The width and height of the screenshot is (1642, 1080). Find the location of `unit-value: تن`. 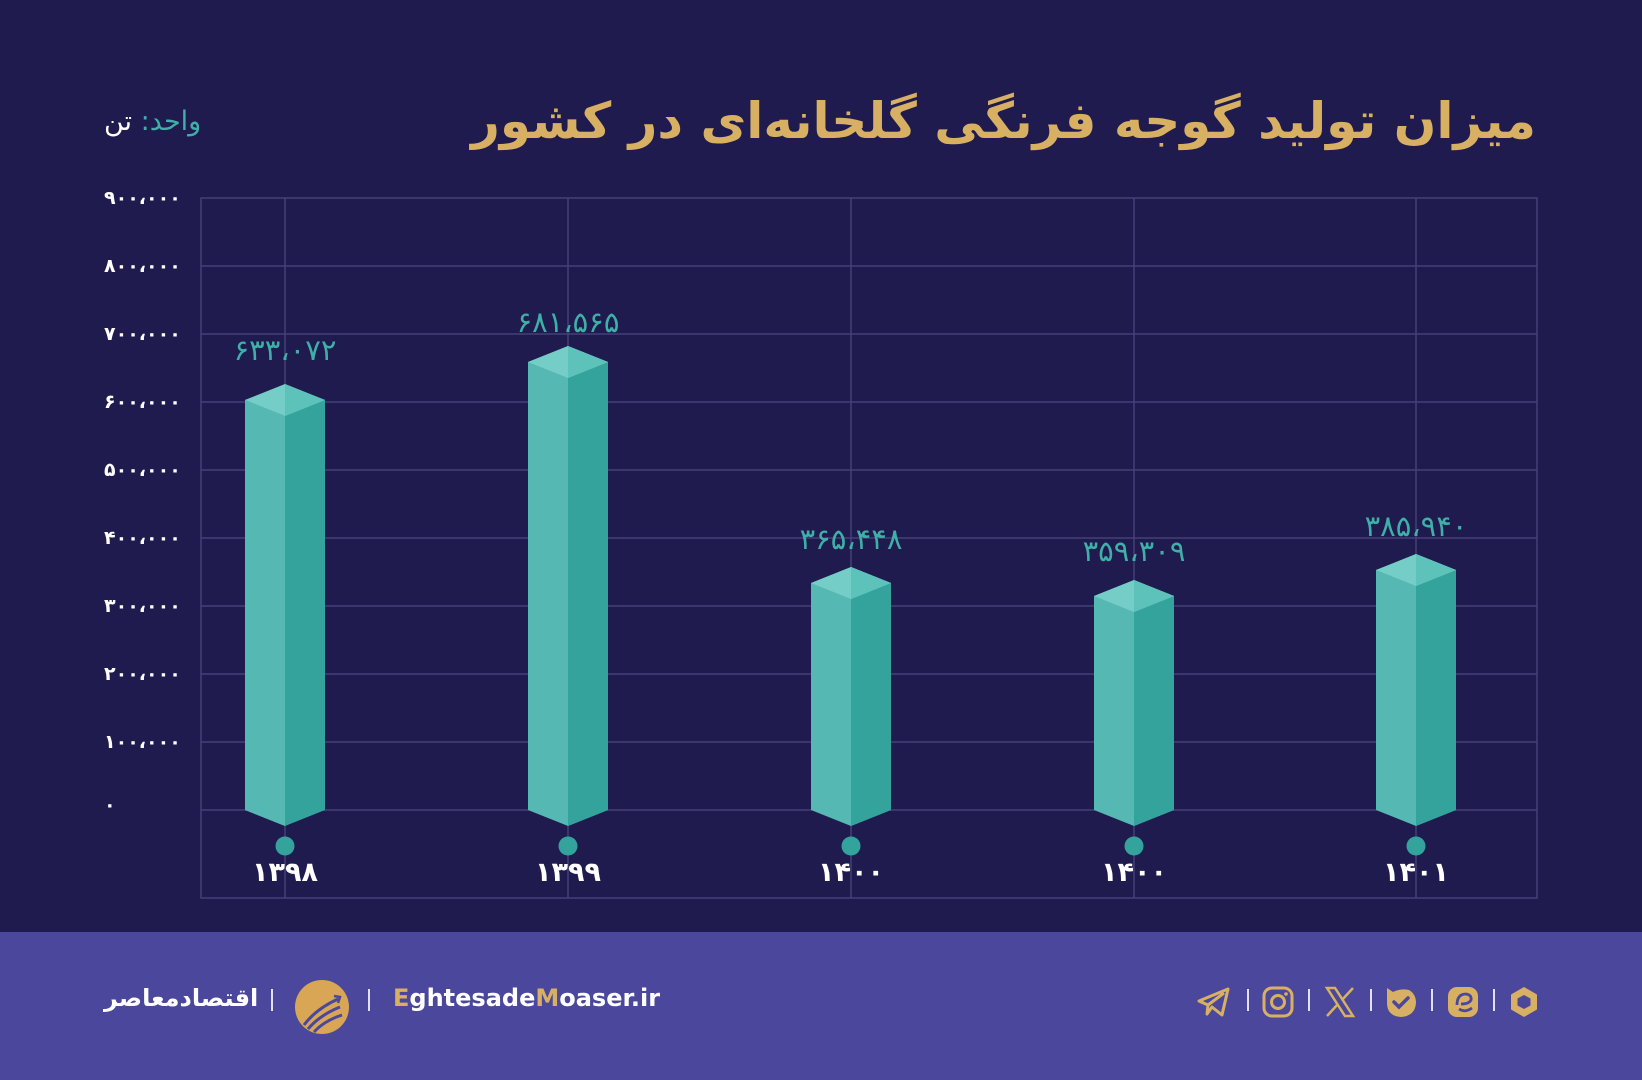

unit-value: تن is located at coordinates (118, 121).